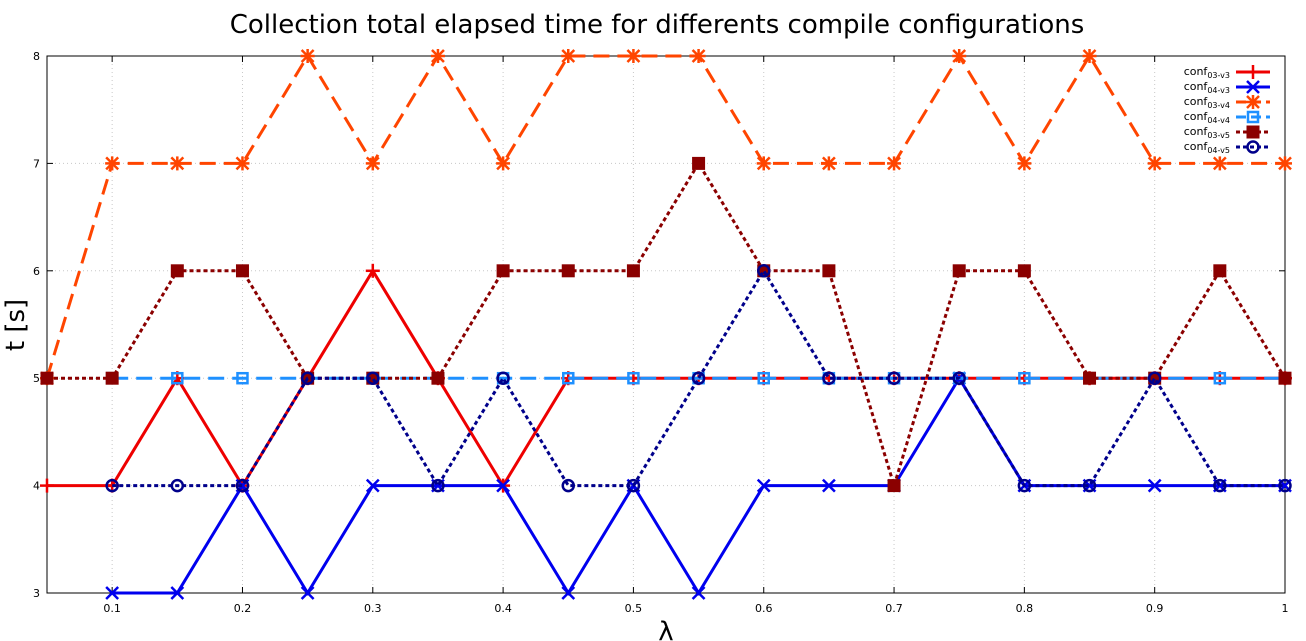  What do you see at coordinates (894, 608) in the screenshot?
I see `x-tick-label: 0.7` at bounding box center [894, 608].